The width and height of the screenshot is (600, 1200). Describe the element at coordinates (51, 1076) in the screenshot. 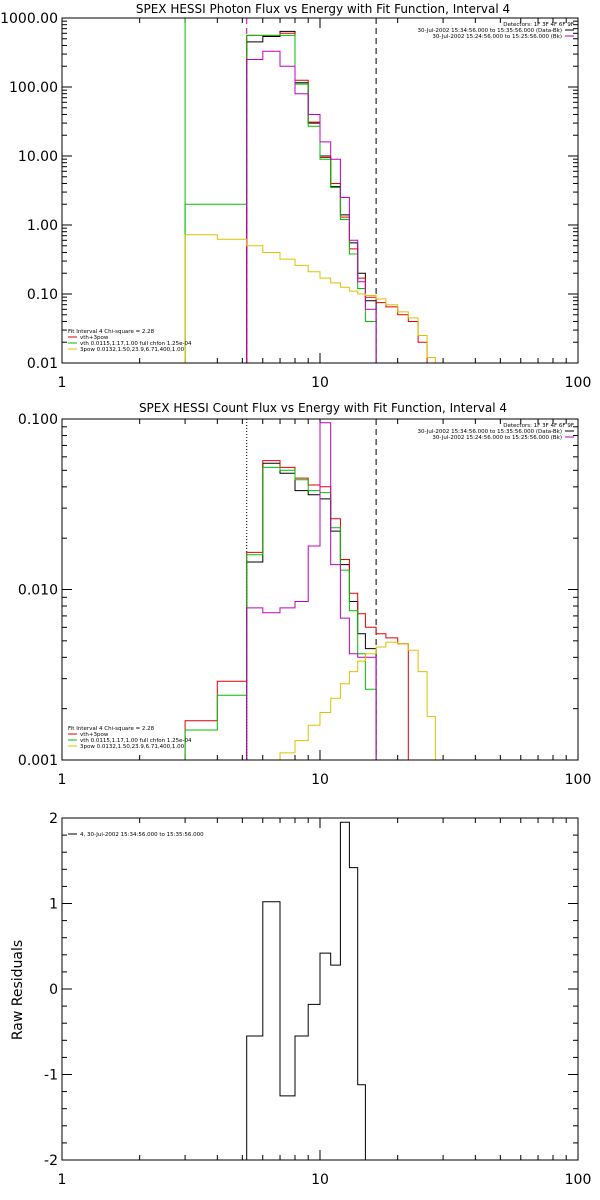

I see `y-tick-label: -1` at that location.